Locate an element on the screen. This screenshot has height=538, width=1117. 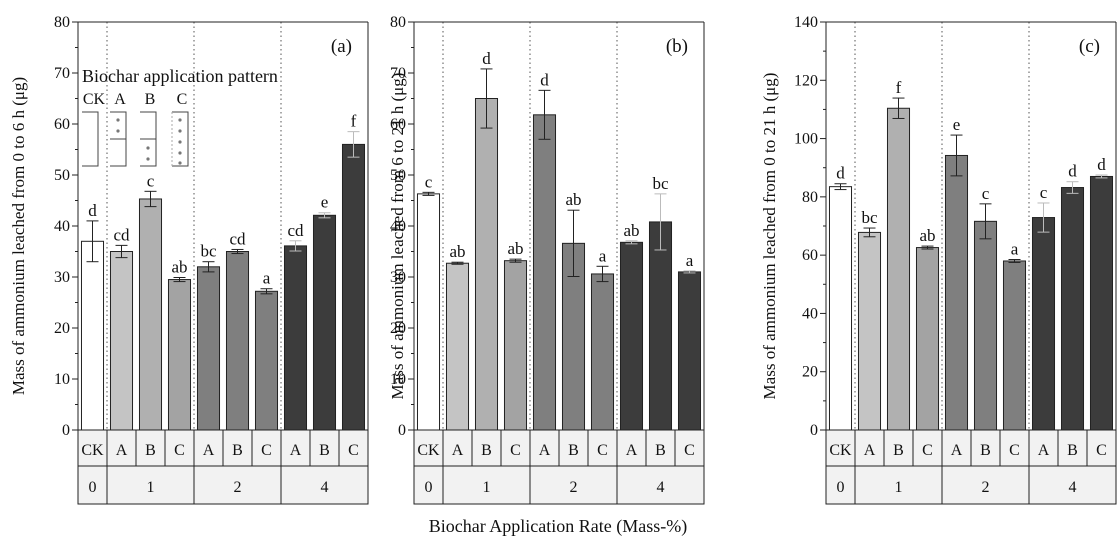
panel-label: (a) is located at coordinates (341, 46).